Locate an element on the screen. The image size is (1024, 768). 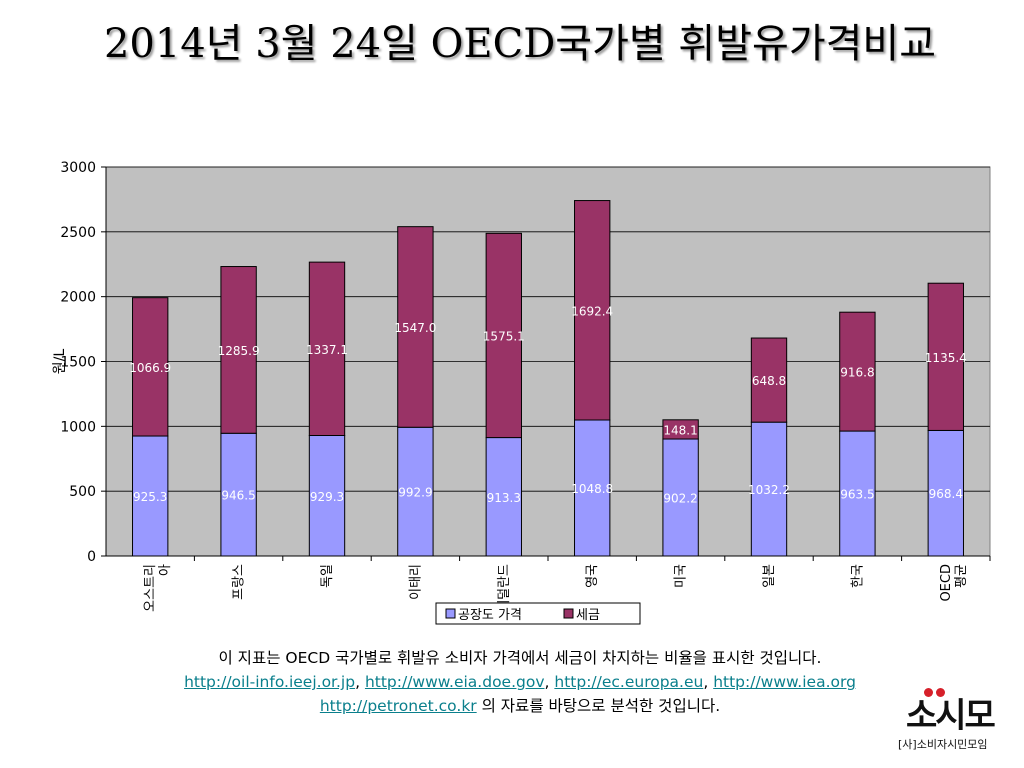
page-title: 2014년 3월 24일 OECD국가별 휘발유가격비교 is located at coordinates (520, 44).